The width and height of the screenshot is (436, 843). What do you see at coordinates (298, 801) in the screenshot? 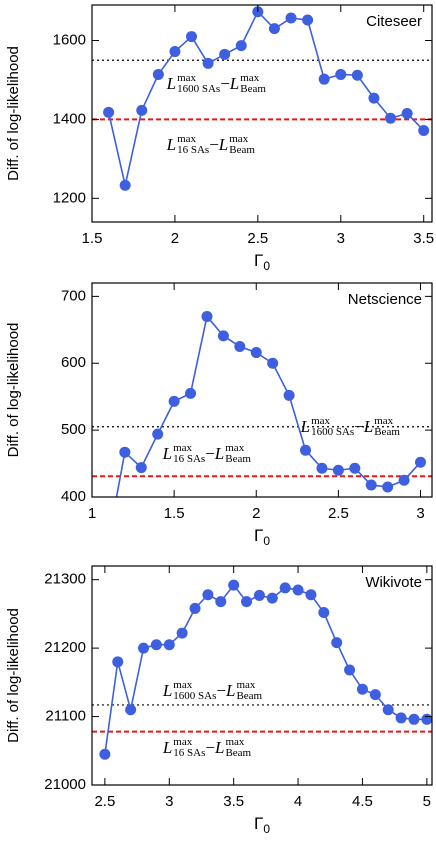
I see `x-tick-label: 4` at bounding box center [298, 801].